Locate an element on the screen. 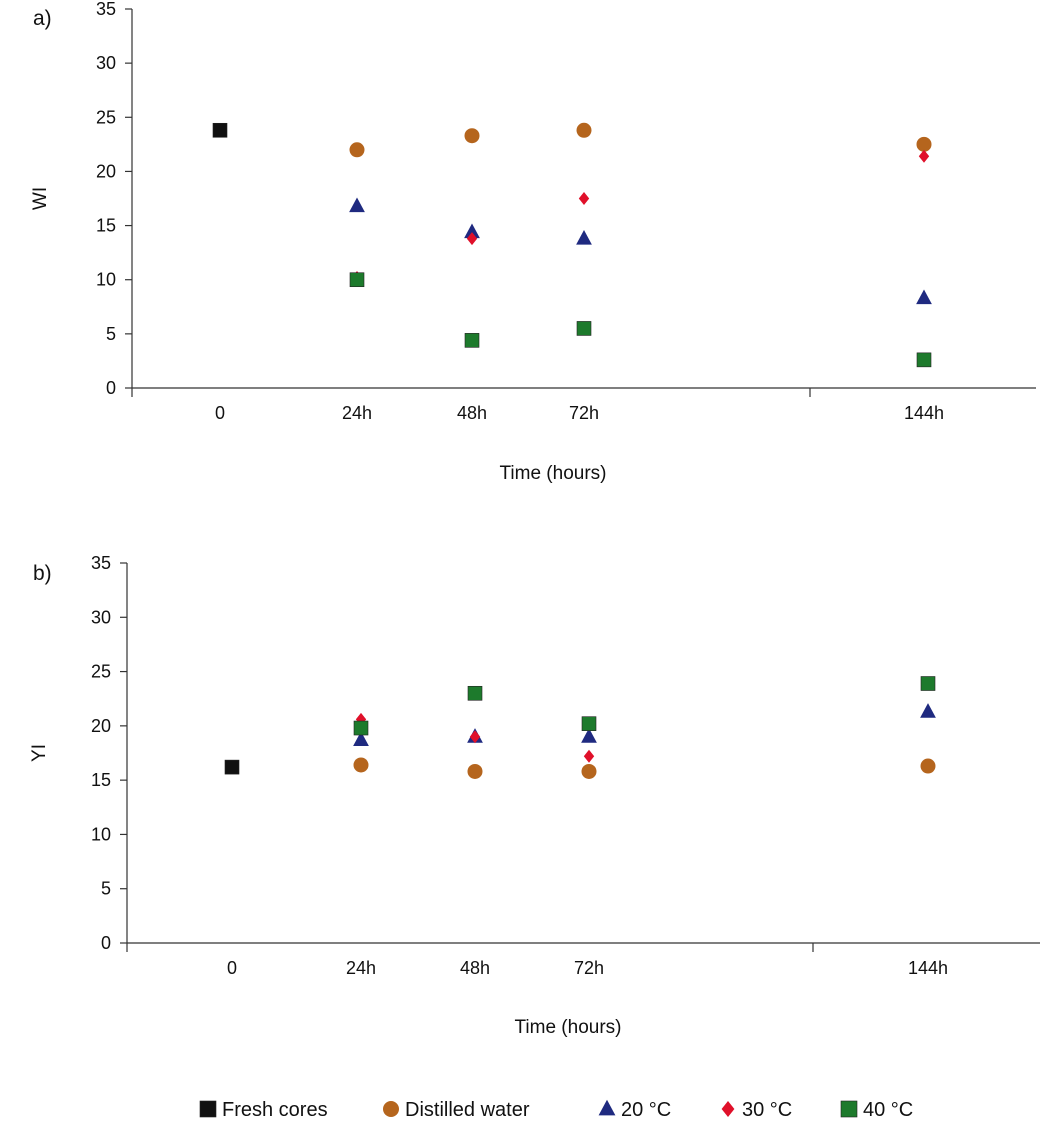 The width and height of the screenshot is (1059, 1135). legend-label: 40 °C is located at coordinates (888, 1110).